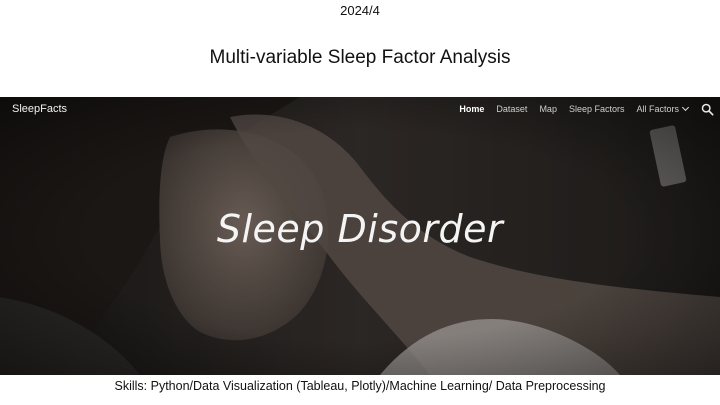 The image size is (720, 405). I want to click on search-icon, so click(707, 109).